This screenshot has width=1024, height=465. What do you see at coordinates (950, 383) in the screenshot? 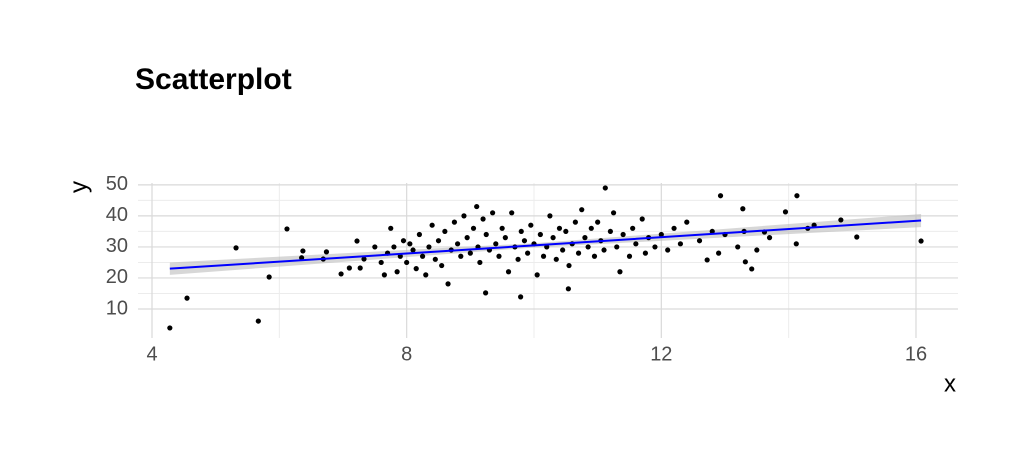
I see `x-axis-title: x` at bounding box center [950, 383].